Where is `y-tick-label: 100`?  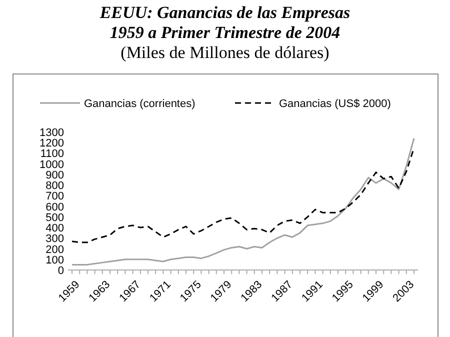 y-tick-label: 100 is located at coordinates (55, 260).